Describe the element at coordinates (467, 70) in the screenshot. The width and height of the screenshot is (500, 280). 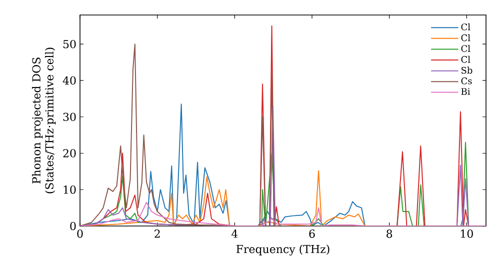
I see `legend-label: Sb` at that location.